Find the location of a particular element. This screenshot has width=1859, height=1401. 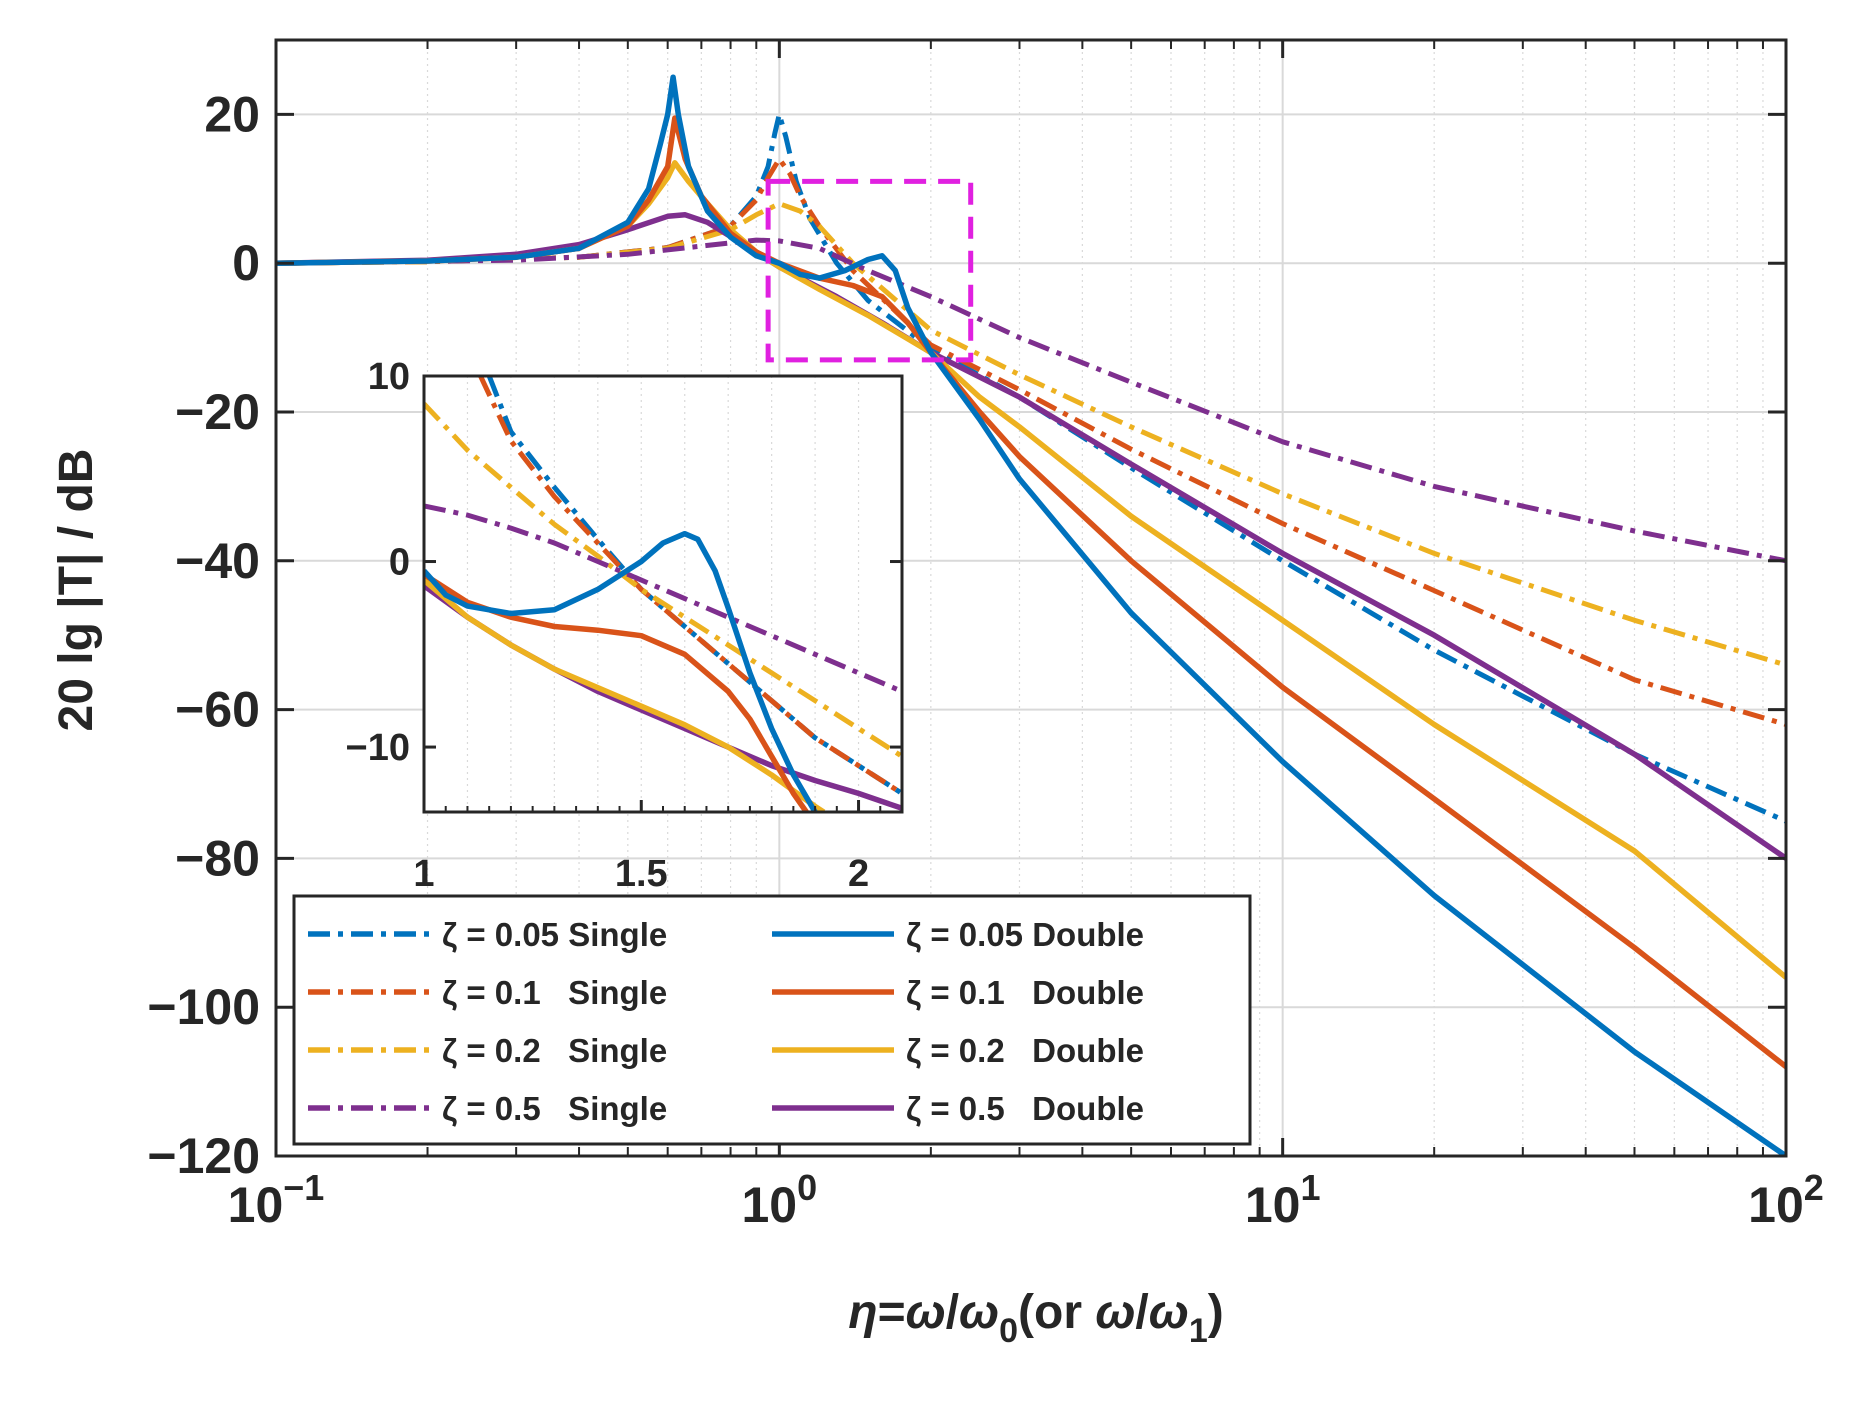

legend-entry: ζ = 0.1 Single is located at coordinates (487, 992).